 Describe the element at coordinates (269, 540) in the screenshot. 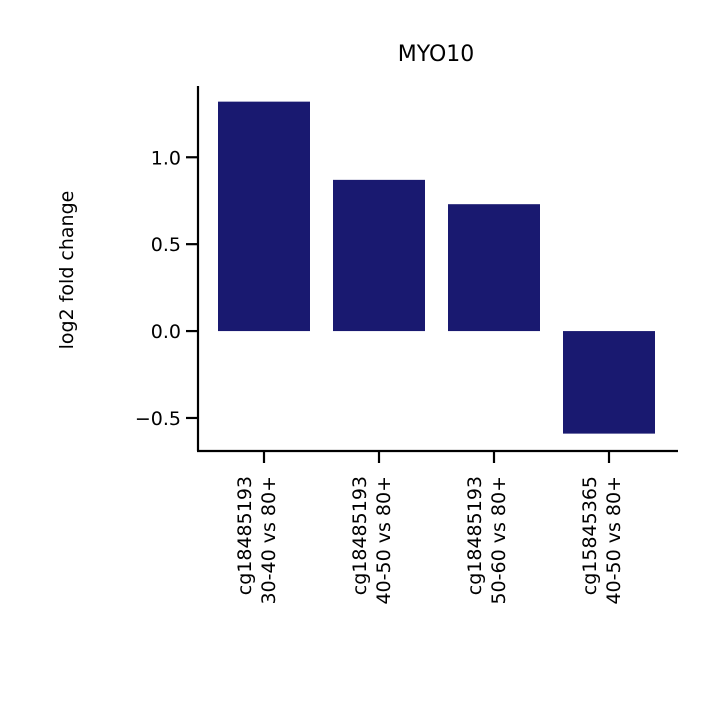

I see `x-tick-label-line: 30-40 vs 80+` at that location.